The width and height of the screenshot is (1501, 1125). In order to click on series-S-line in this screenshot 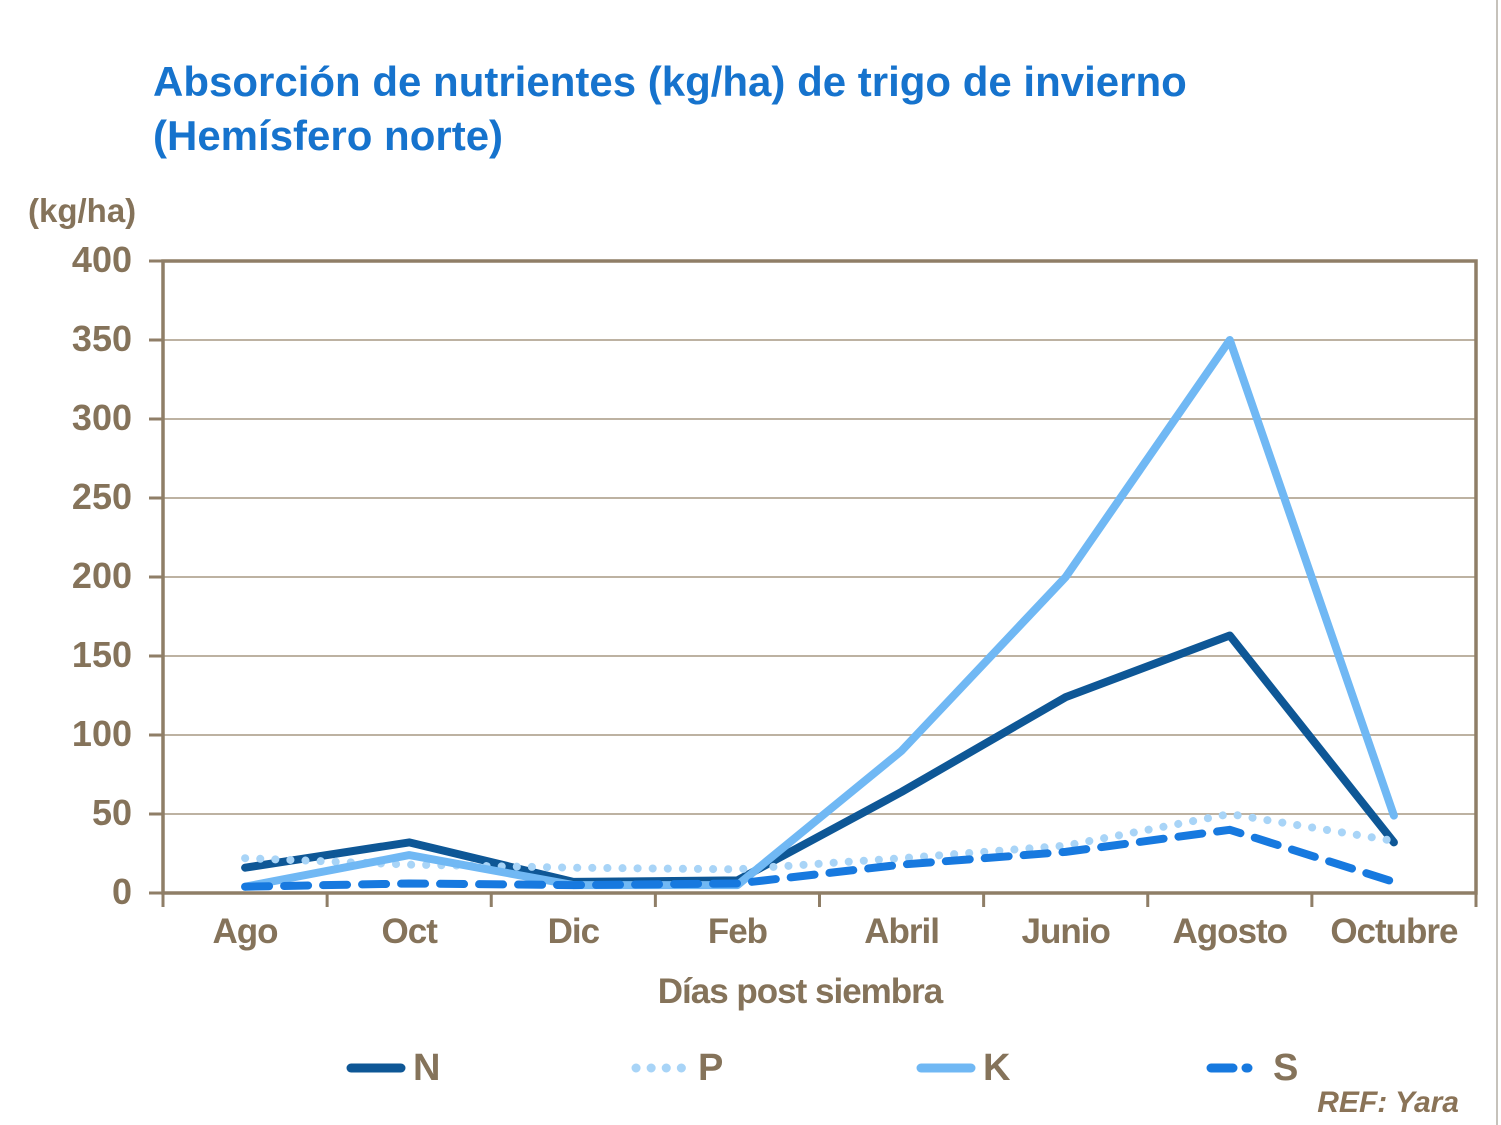, I will do `click(819, 858)`.